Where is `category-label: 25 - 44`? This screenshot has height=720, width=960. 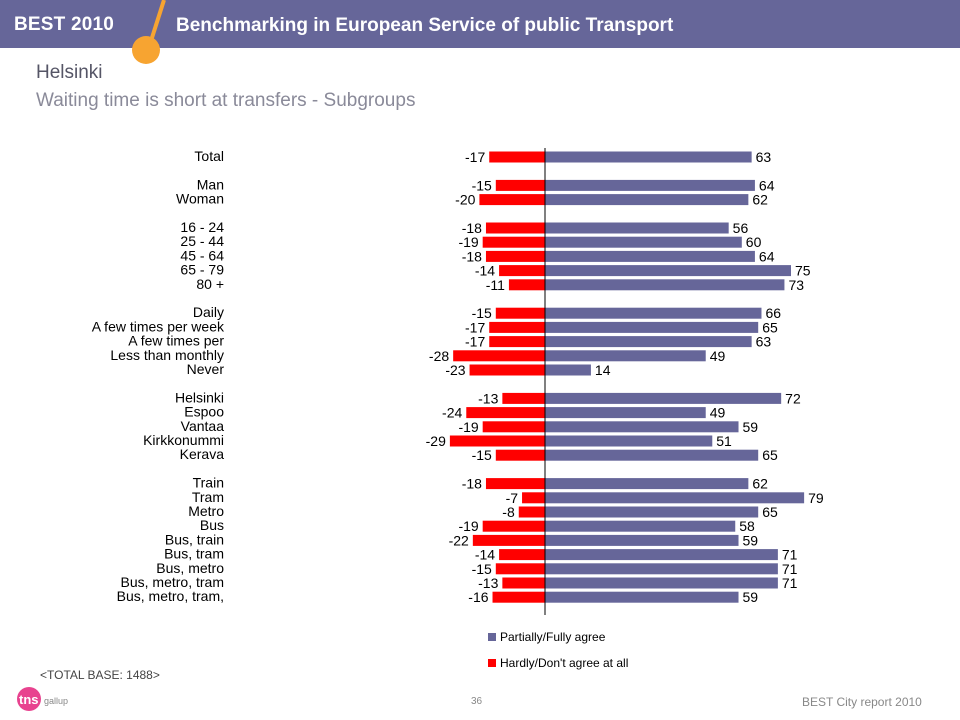 category-label: 25 - 44 is located at coordinates (202, 241).